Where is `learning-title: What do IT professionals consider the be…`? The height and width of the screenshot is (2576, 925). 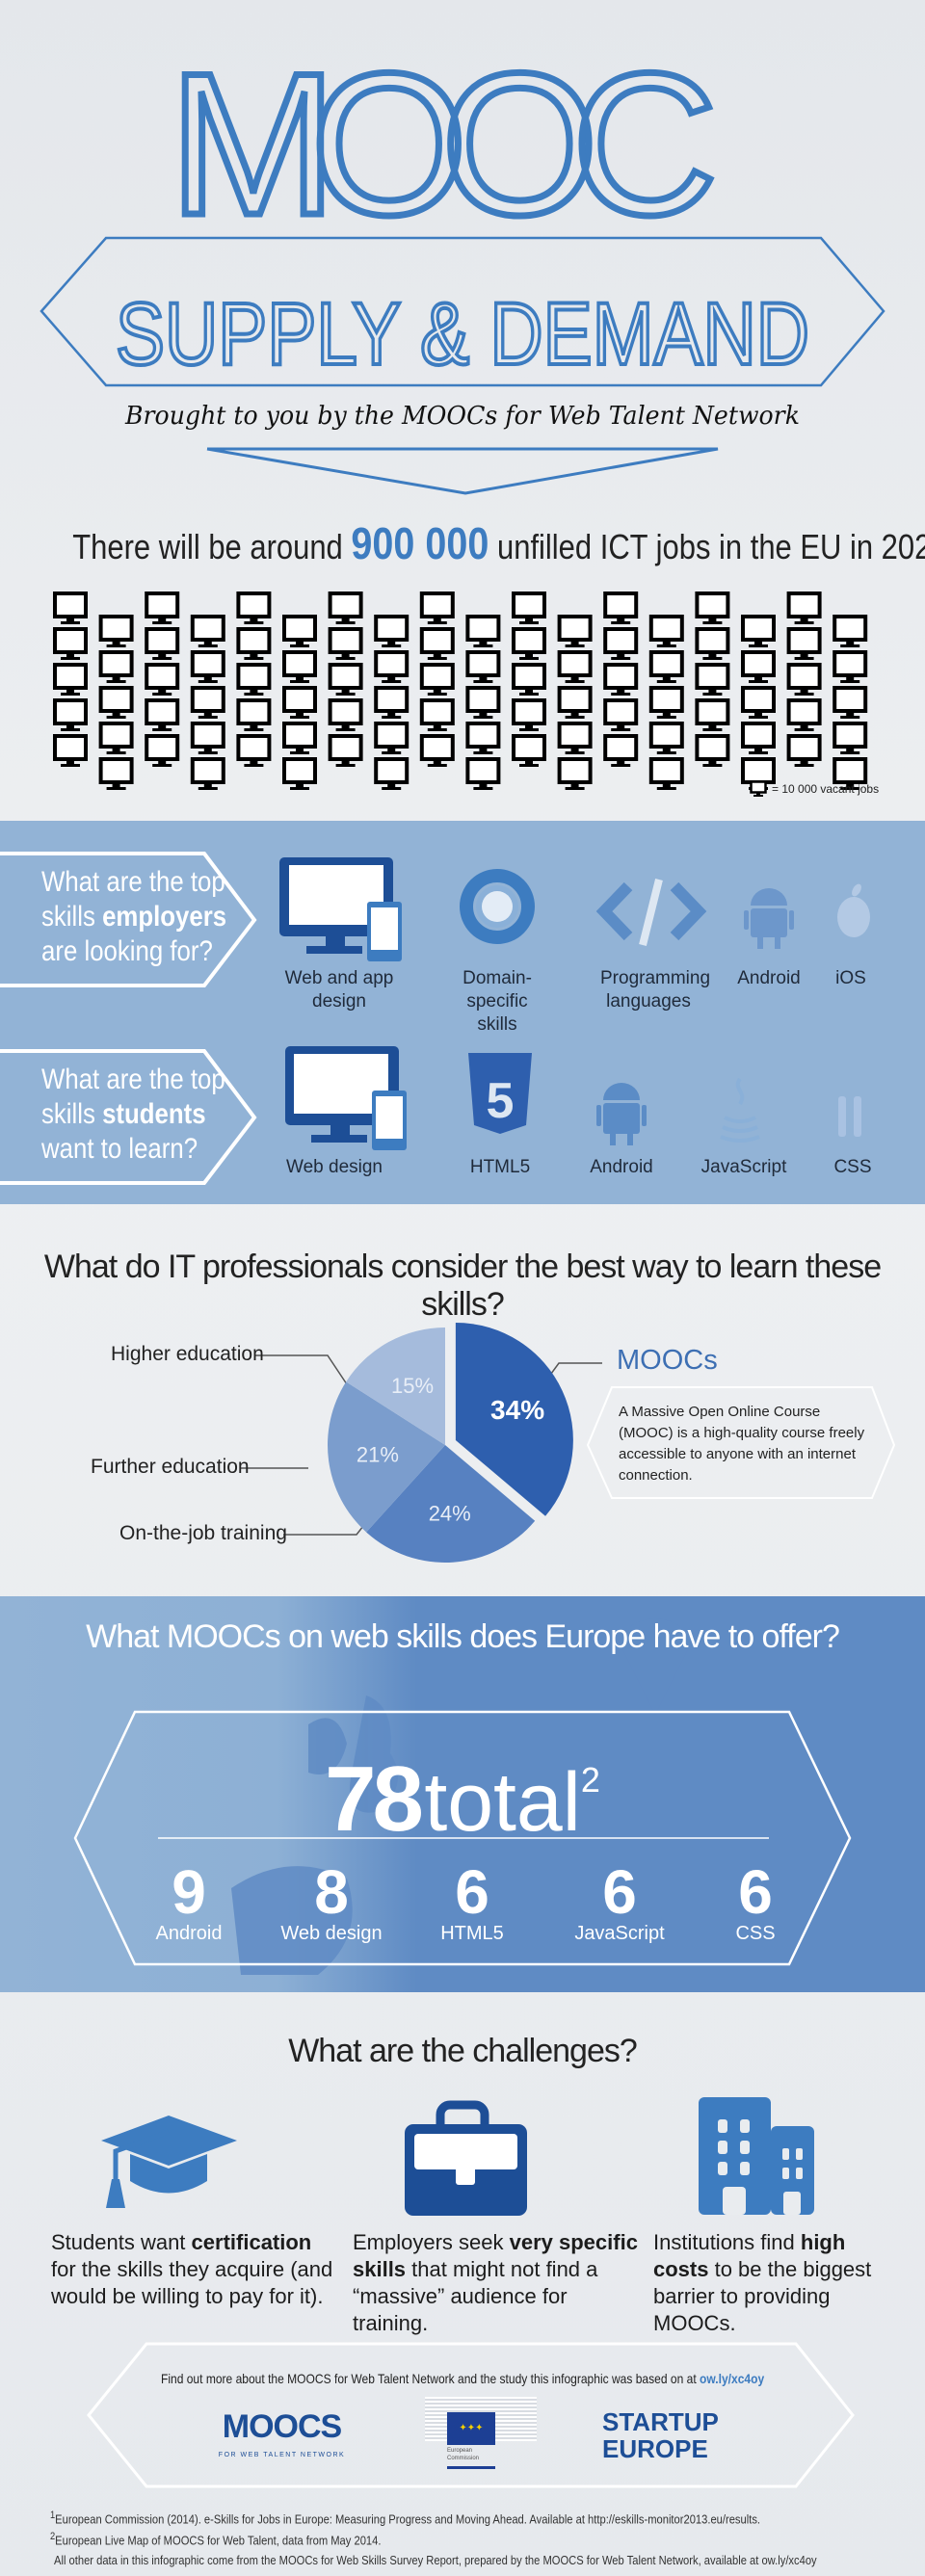 learning-title: What do IT professionals consider the be… is located at coordinates (462, 1286).